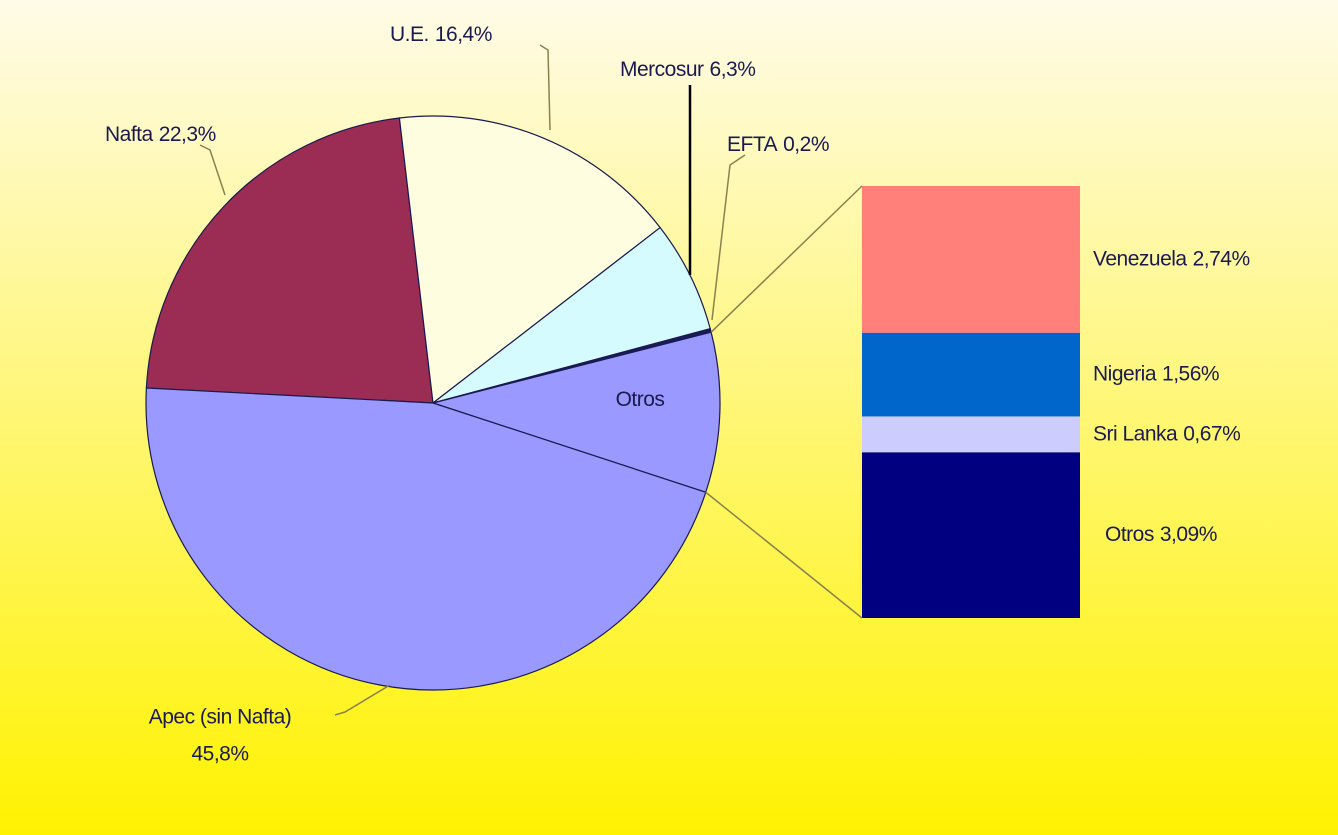  I want to click on bar-label: Venezuela 2,74%, so click(1171, 258).